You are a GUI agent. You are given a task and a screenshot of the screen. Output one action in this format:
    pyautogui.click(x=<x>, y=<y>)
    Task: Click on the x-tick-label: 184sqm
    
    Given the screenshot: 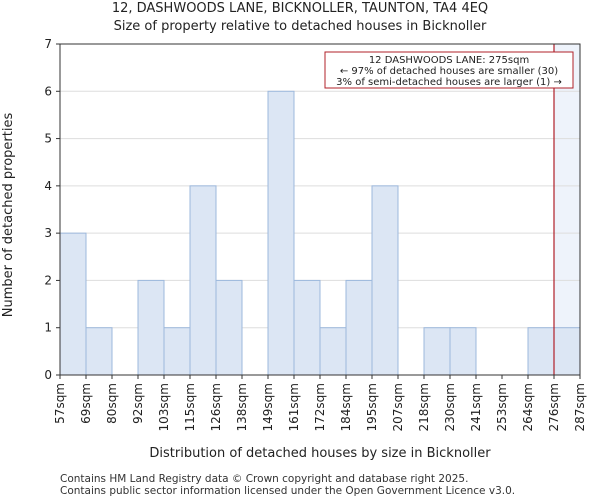 What is the action you would take?
    pyautogui.click(x=346, y=407)
    